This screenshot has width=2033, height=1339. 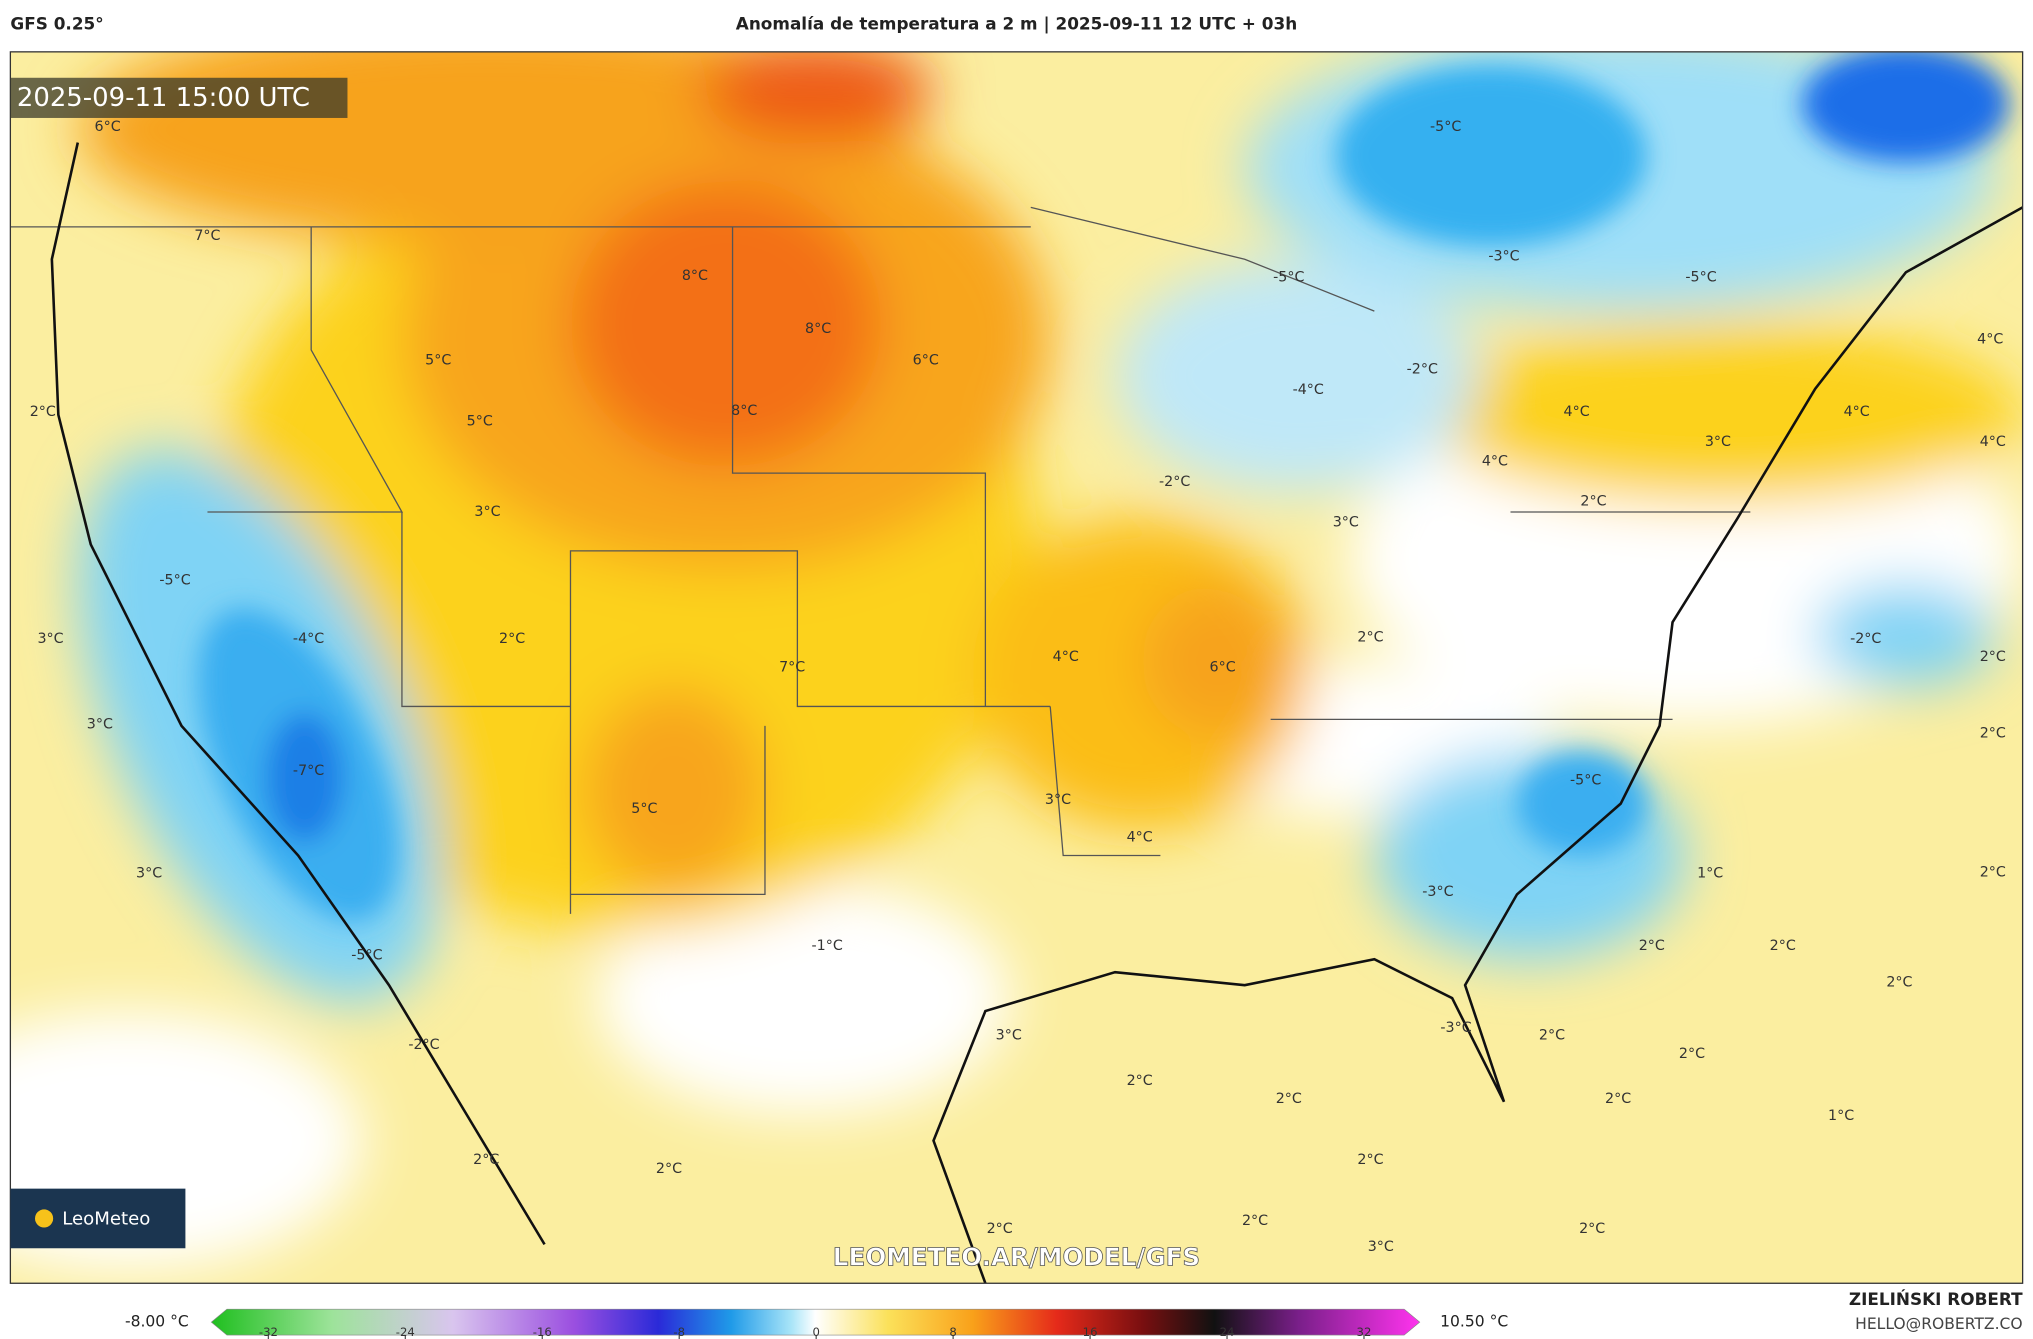 I want to click on model-name: GFS 0.25°, so click(x=56, y=24).